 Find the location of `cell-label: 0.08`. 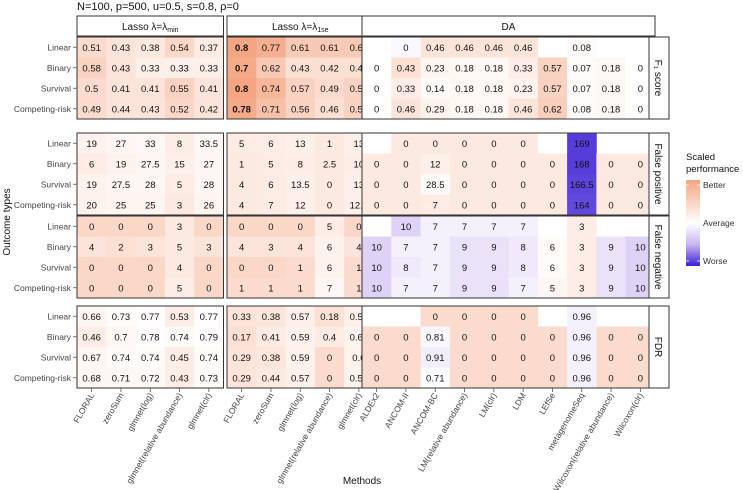

cell-label: 0.08 is located at coordinates (582, 48).